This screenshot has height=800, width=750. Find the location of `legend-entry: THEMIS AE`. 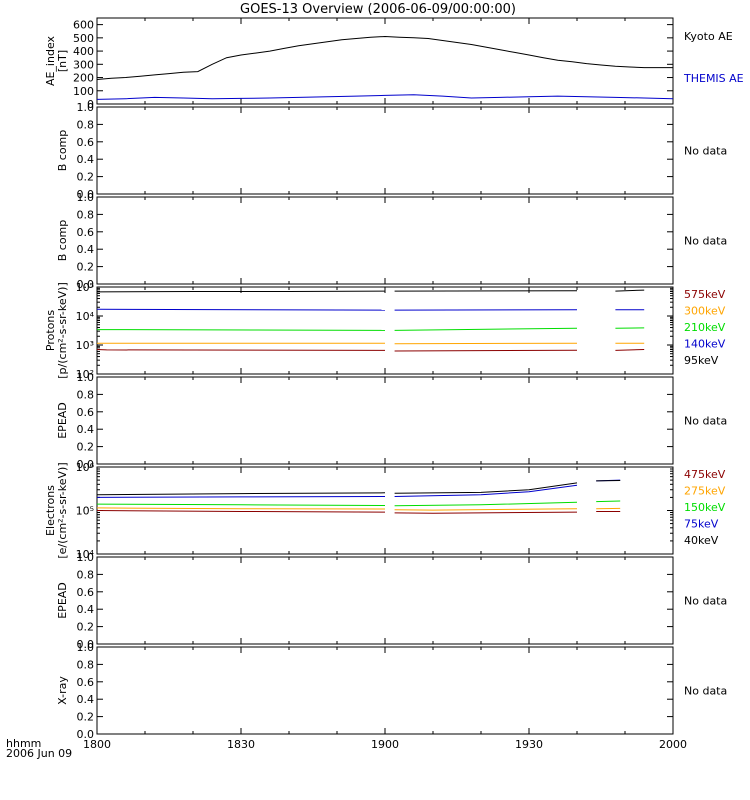

legend-entry: THEMIS AE is located at coordinates (713, 78).